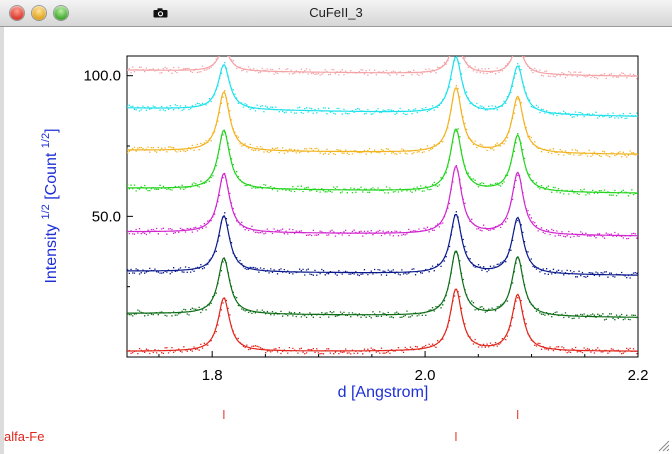  I want to click on series-7-observed-points, so click(382, 88).